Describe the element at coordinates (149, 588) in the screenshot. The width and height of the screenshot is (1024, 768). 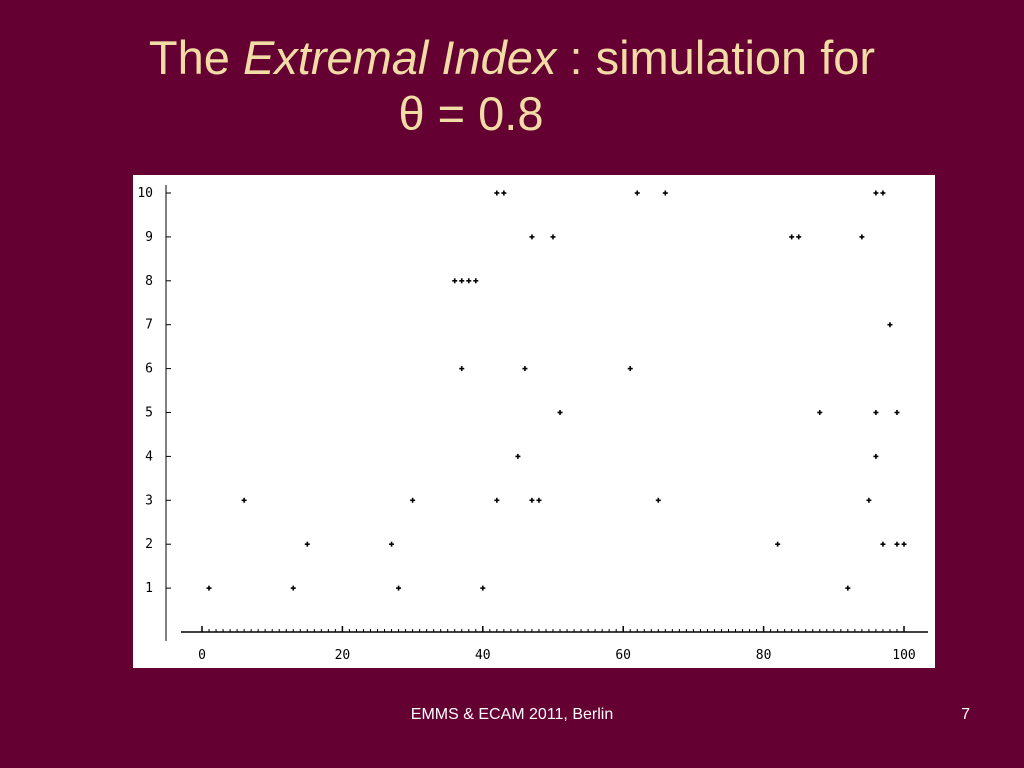
I see `y-tick-label: 1` at that location.